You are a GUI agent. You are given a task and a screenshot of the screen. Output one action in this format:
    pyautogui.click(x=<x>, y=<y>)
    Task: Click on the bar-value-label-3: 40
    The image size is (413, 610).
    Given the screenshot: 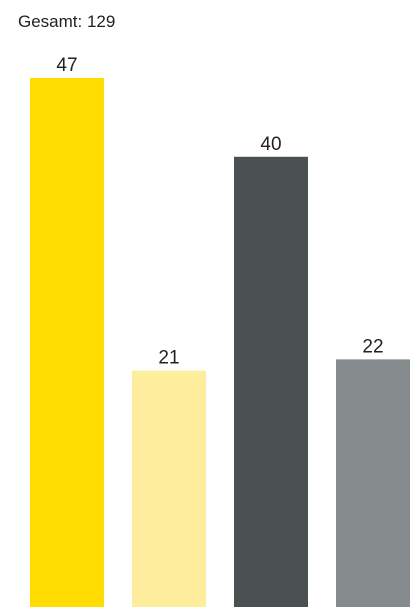 What is the action you would take?
    pyautogui.click(x=270, y=144)
    